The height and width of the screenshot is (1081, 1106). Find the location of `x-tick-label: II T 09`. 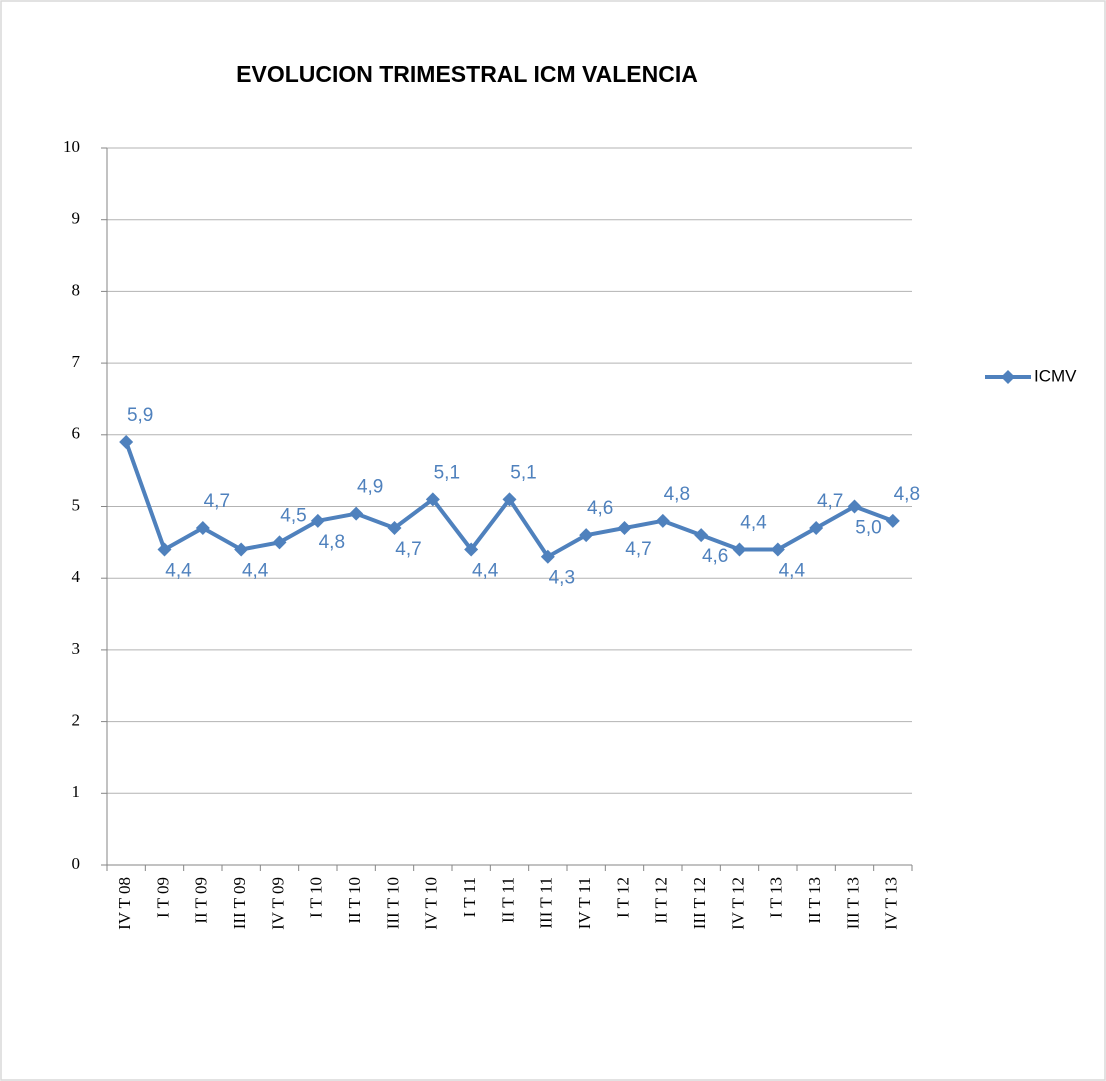

x-tick-label: II T 09 is located at coordinates (201, 900).